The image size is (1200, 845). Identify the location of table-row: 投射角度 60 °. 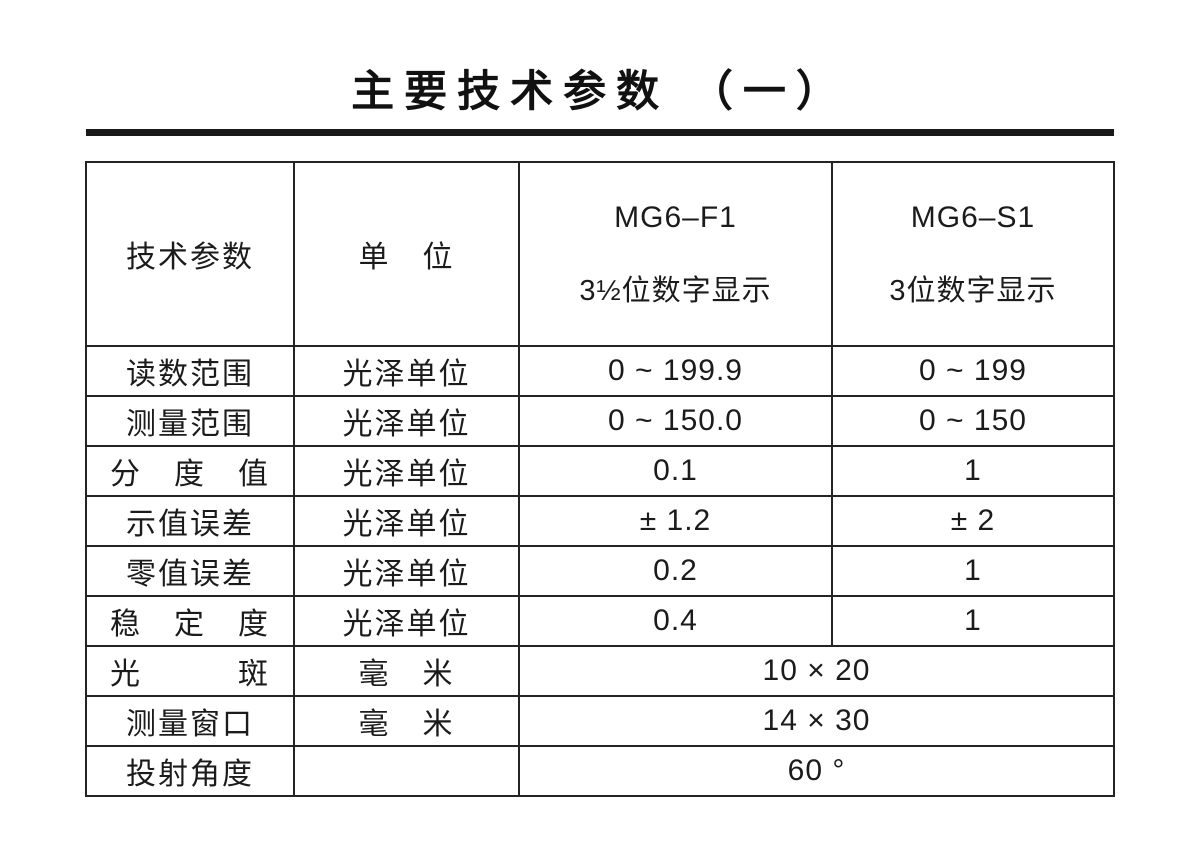
(600, 771).